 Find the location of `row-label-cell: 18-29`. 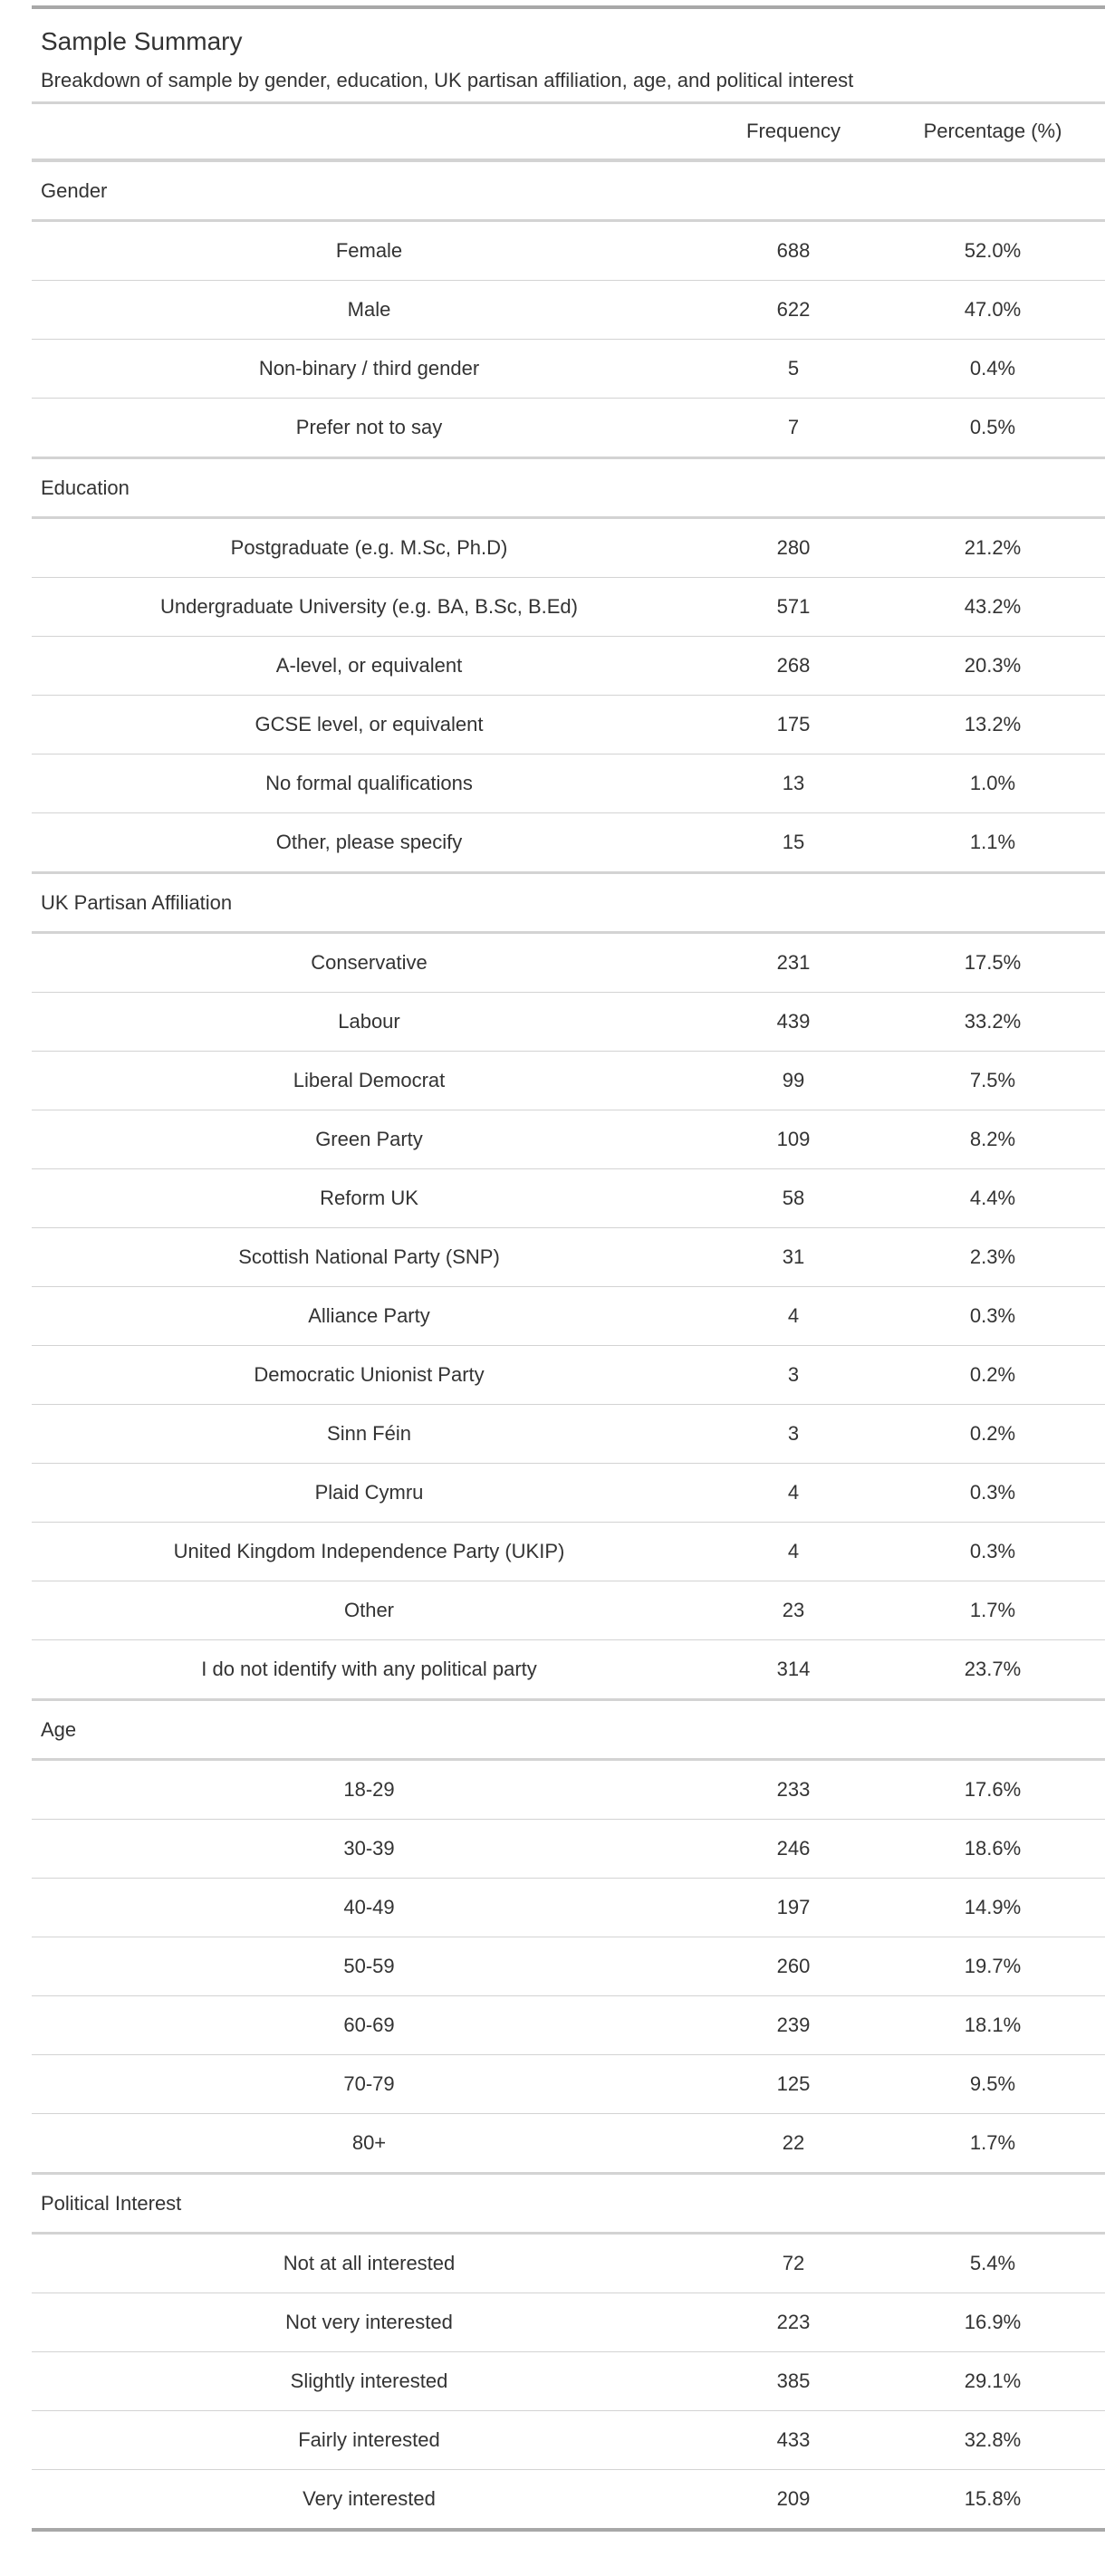

row-label-cell: 18-29 is located at coordinates (369, 1789).